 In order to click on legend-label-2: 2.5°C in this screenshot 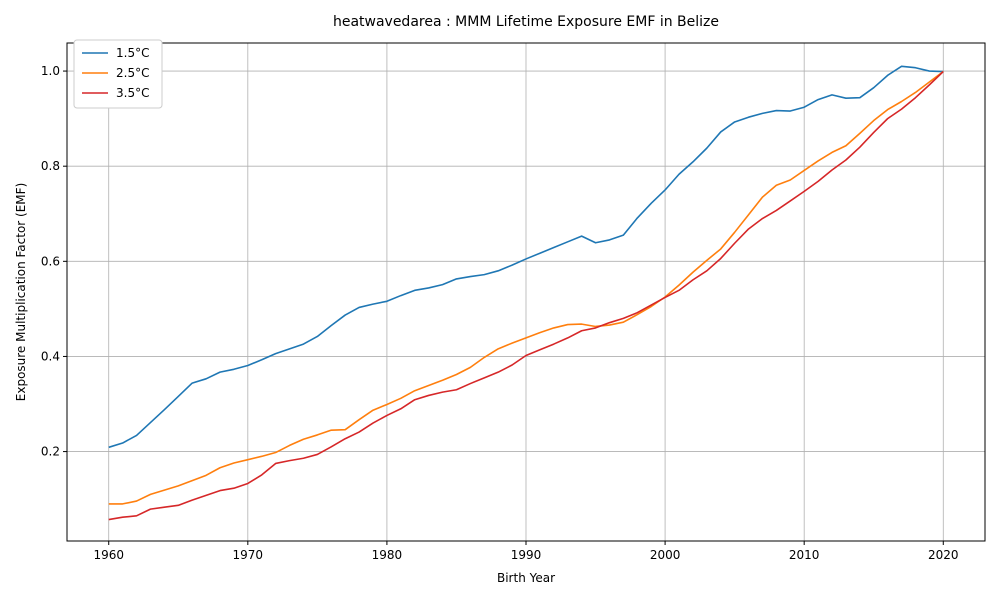, I will do `click(132, 73)`.